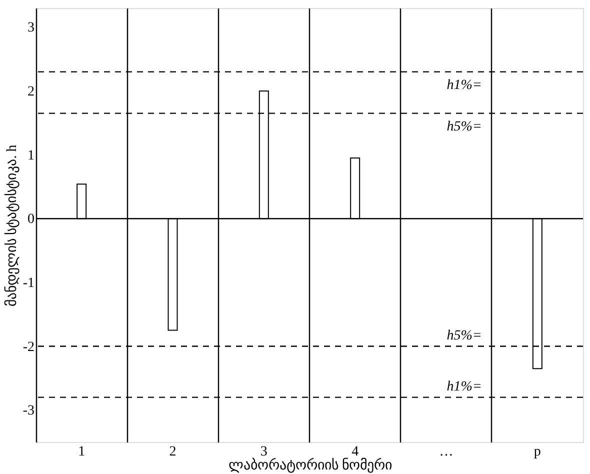 The image size is (590, 474). I want to click on y-tick-label: -2, so click(28, 347).